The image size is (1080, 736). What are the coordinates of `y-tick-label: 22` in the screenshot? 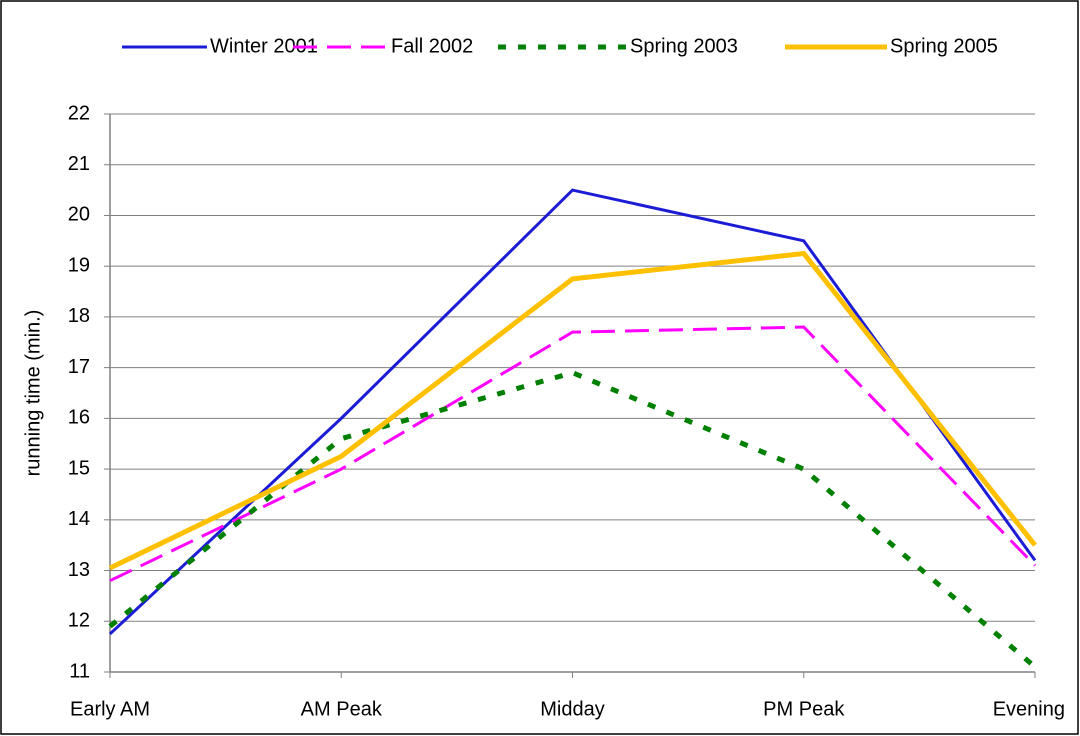 It's located at (79, 113).